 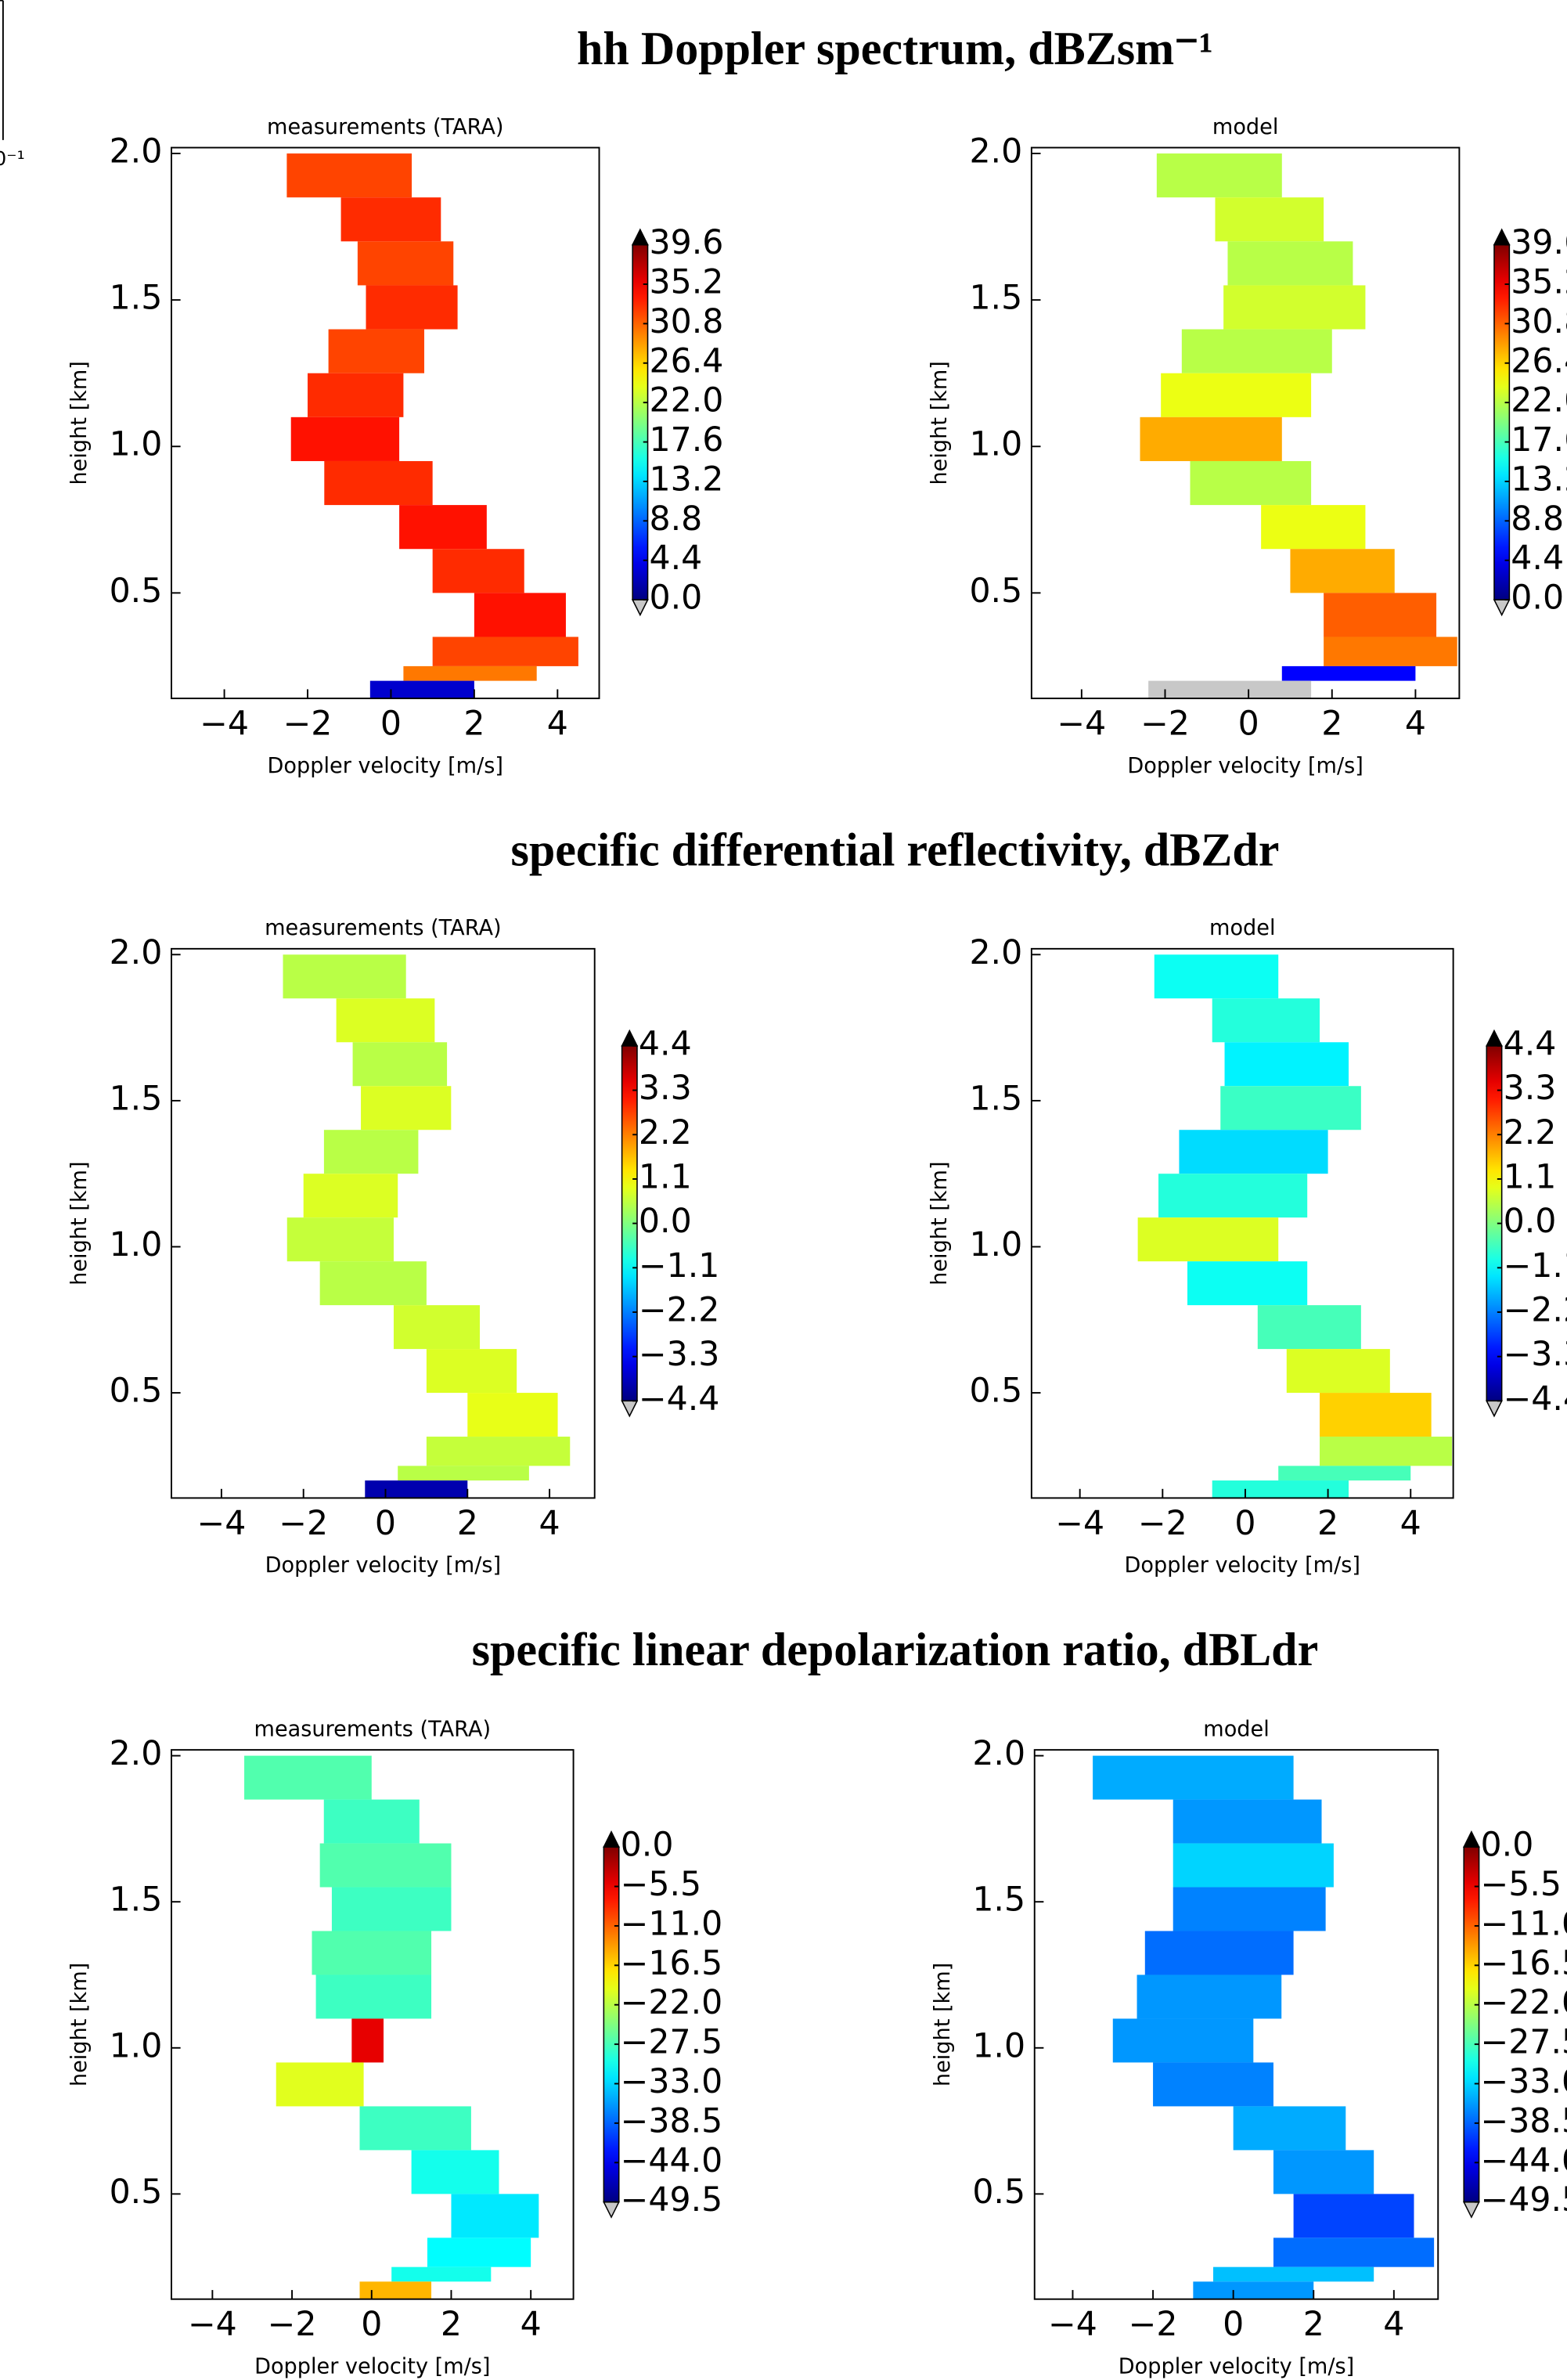 I want to click on colorbar-label: 0.0, so click(x=675, y=598).